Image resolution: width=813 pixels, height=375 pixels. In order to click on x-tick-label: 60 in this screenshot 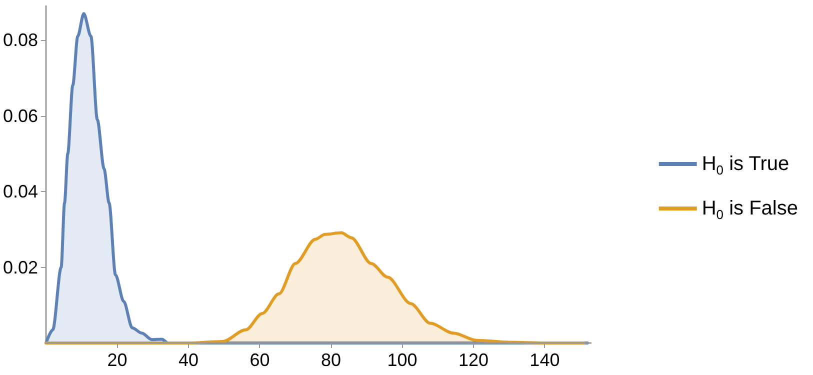, I will do `click(260, 360)`.